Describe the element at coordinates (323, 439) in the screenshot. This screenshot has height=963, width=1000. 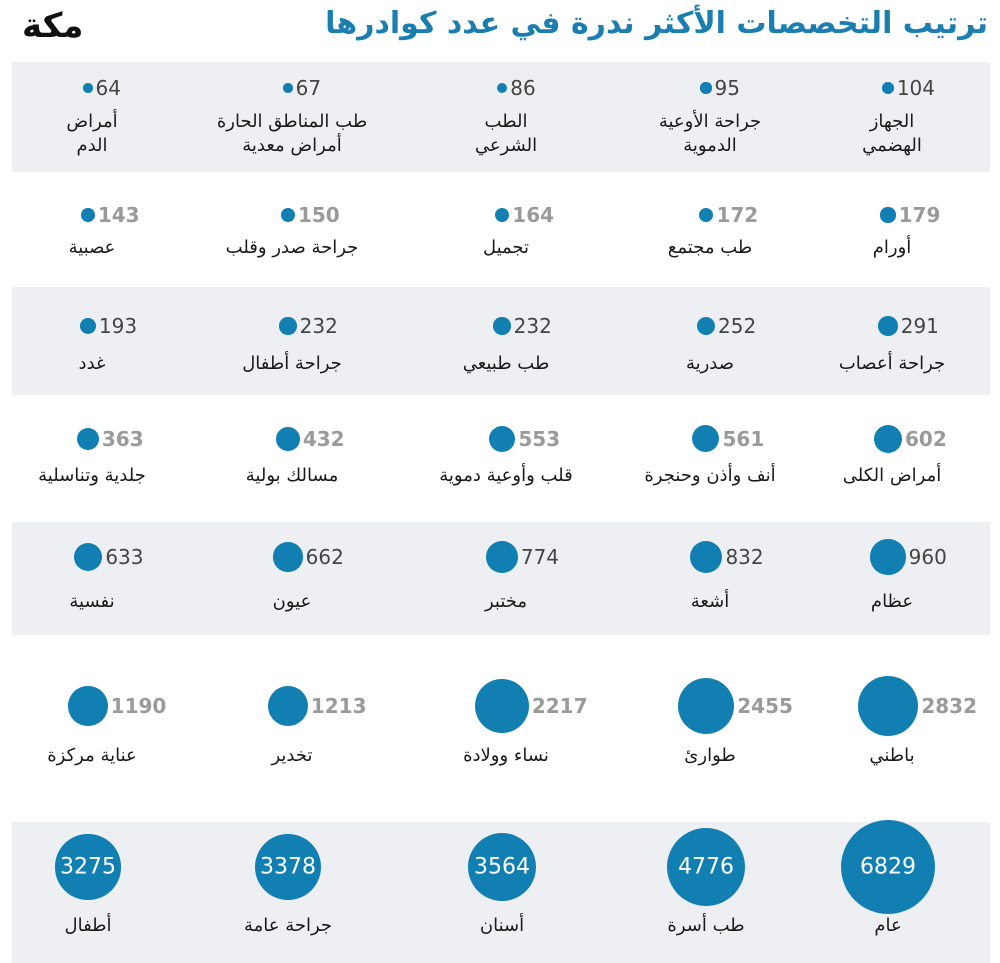
I see `value-label: 432` at that location.